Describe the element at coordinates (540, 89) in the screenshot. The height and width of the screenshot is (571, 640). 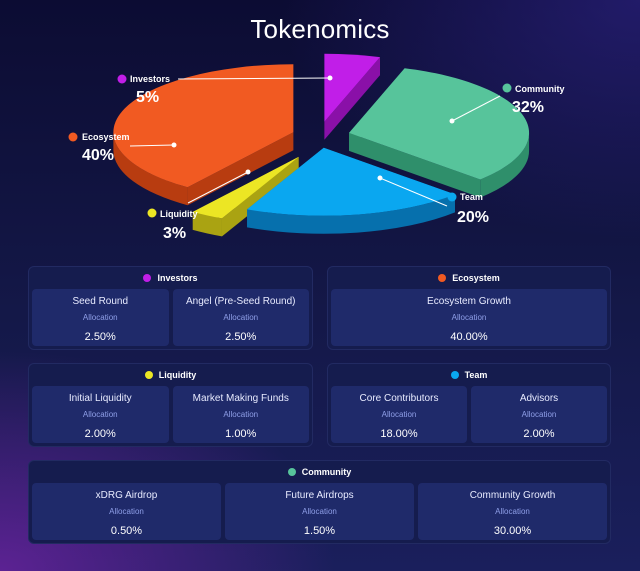
I see `slice-name-community: Community` at that location.